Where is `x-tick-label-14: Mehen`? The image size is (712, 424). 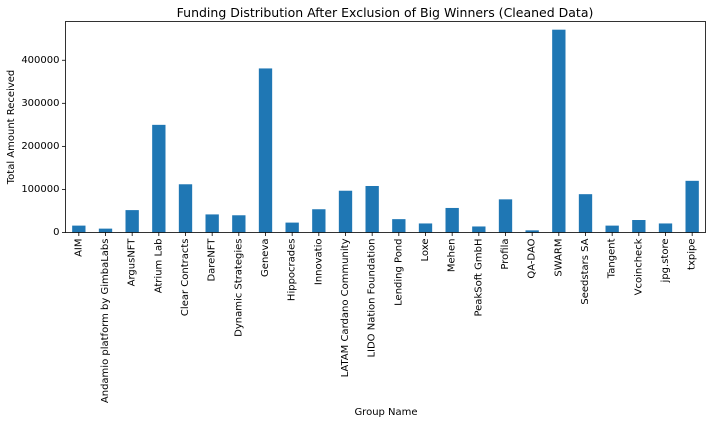
x-tick-label-14: Mehen is located at coordinates (452, 256).